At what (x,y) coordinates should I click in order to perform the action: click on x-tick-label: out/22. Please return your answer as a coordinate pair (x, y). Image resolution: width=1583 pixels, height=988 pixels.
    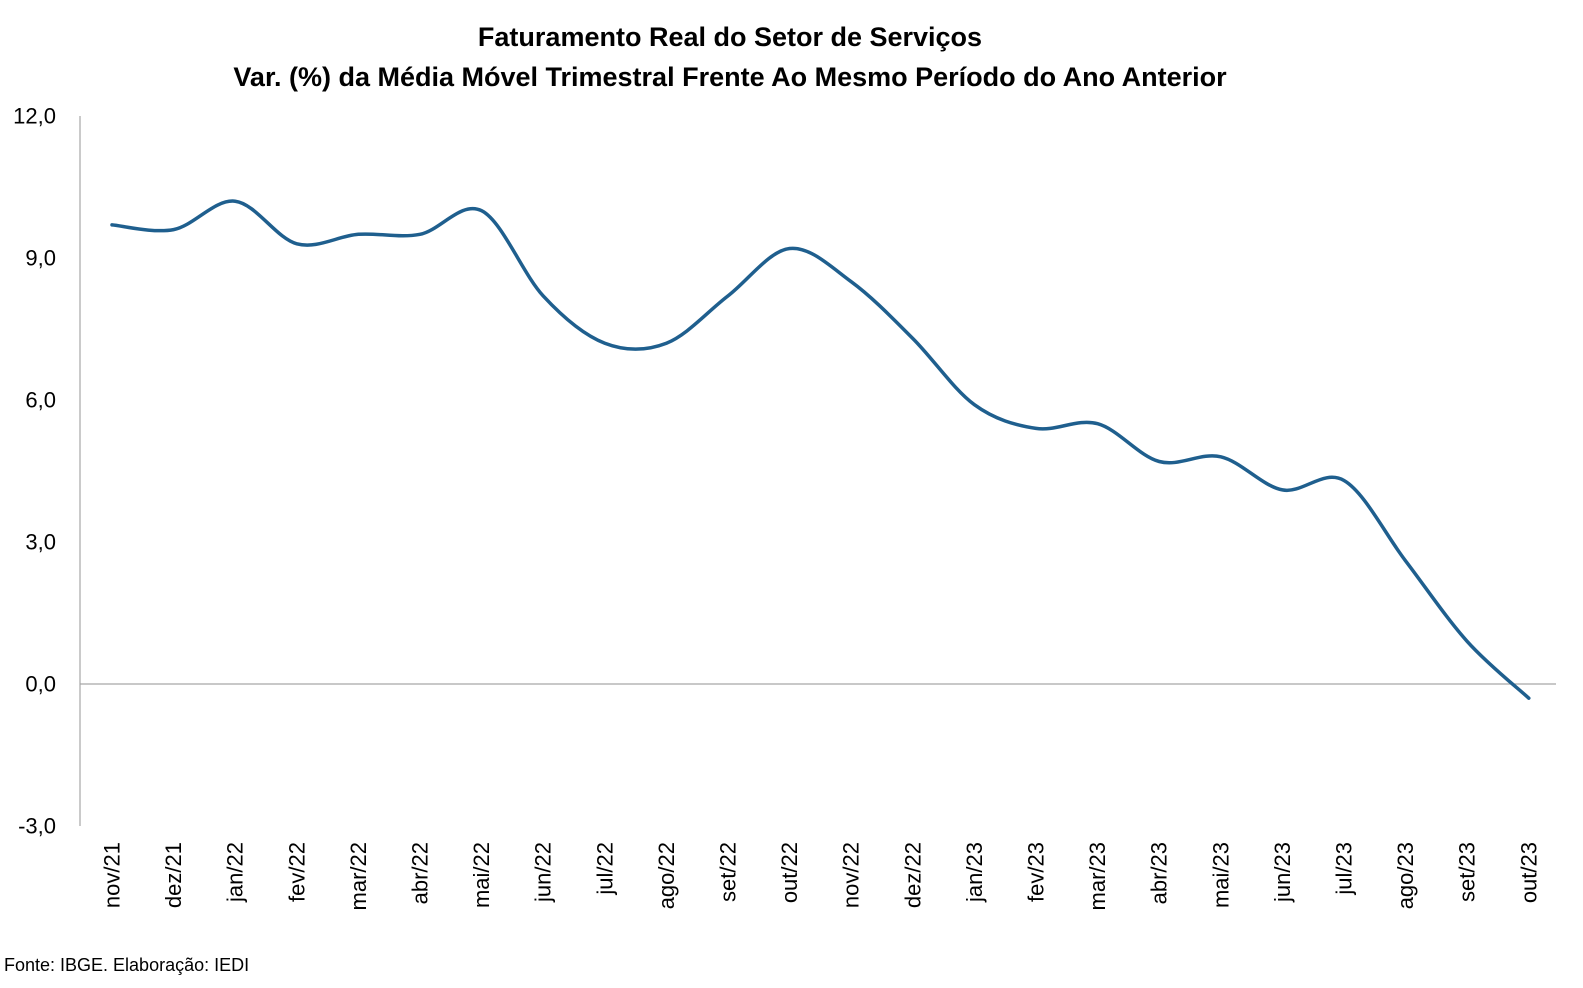
    Looking at the image, I should click on (789, 872).